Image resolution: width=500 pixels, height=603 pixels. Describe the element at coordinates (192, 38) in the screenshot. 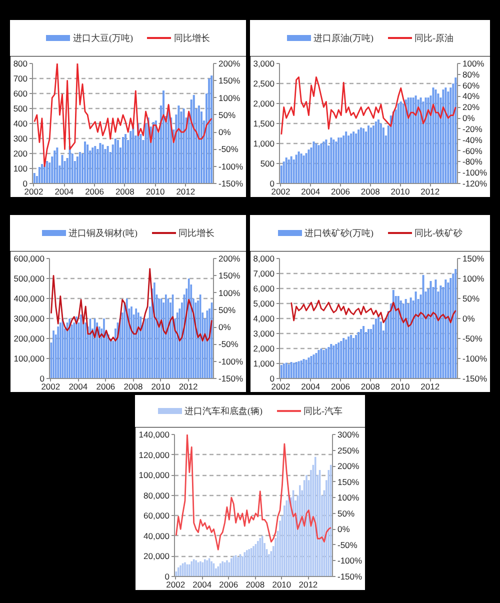

I see `legend-label: 同比增长` at that location.